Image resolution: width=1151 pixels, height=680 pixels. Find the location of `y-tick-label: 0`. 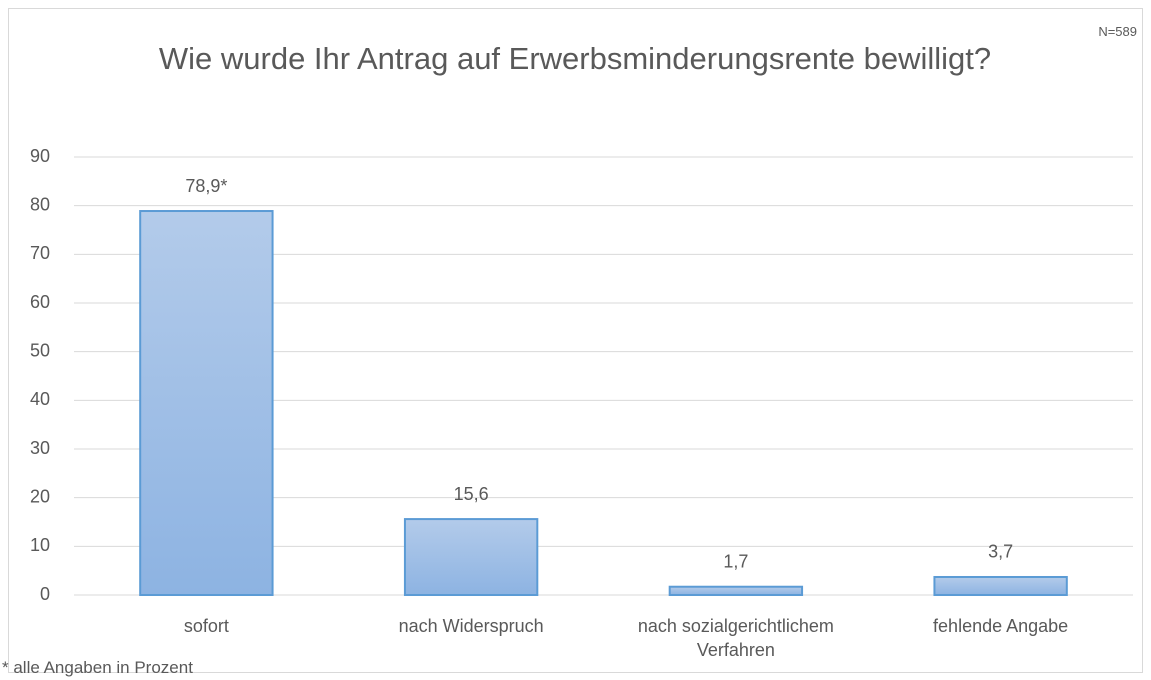

y-tick-label: 0 is located at coordinates (45, 594).